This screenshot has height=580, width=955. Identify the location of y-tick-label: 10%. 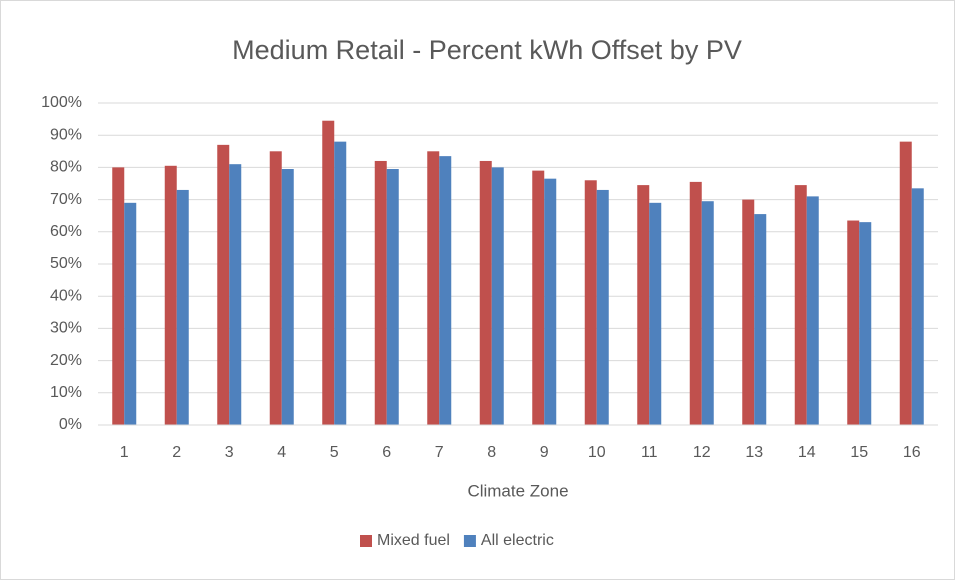
(66, 392).